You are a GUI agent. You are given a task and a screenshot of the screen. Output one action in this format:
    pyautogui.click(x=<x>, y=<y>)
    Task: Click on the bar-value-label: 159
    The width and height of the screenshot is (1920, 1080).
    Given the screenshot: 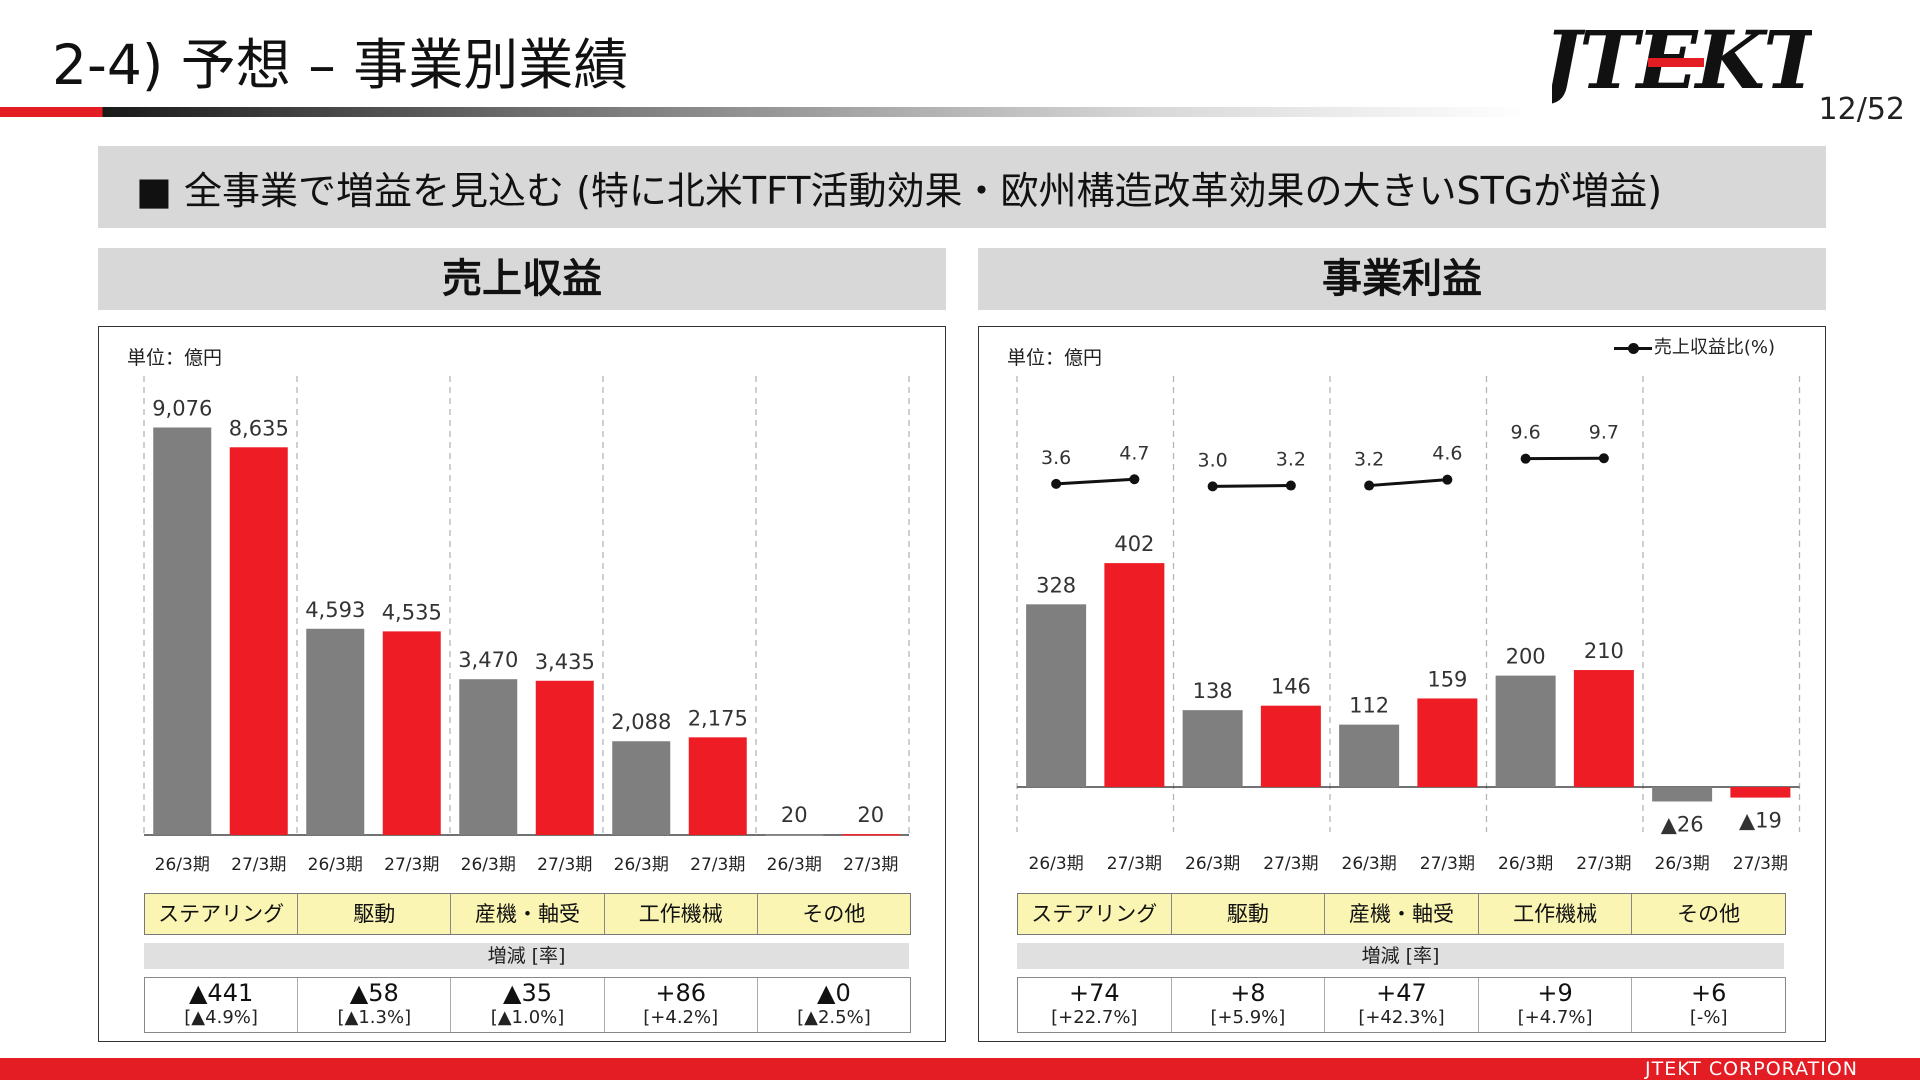 What is the action you would take?
    pyautogui.click(x=1447, y=679)
    